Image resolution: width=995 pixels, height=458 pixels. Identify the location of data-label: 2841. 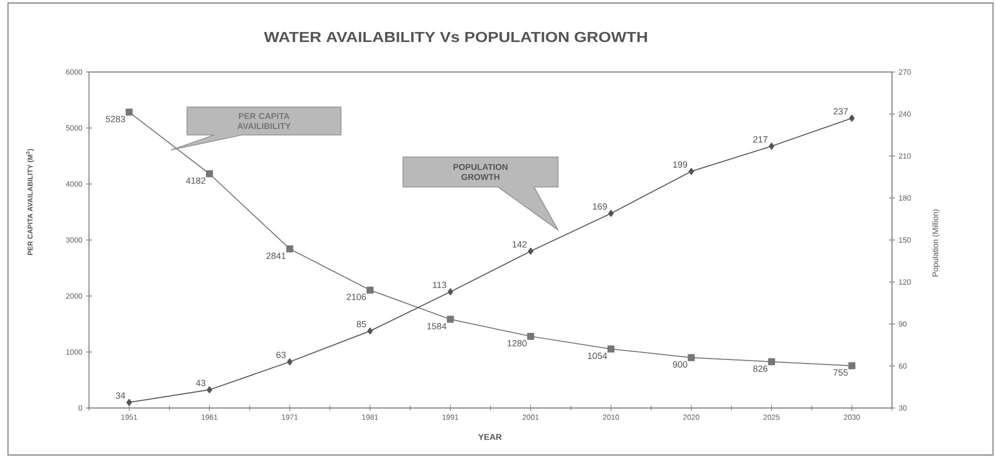
(276, 255).